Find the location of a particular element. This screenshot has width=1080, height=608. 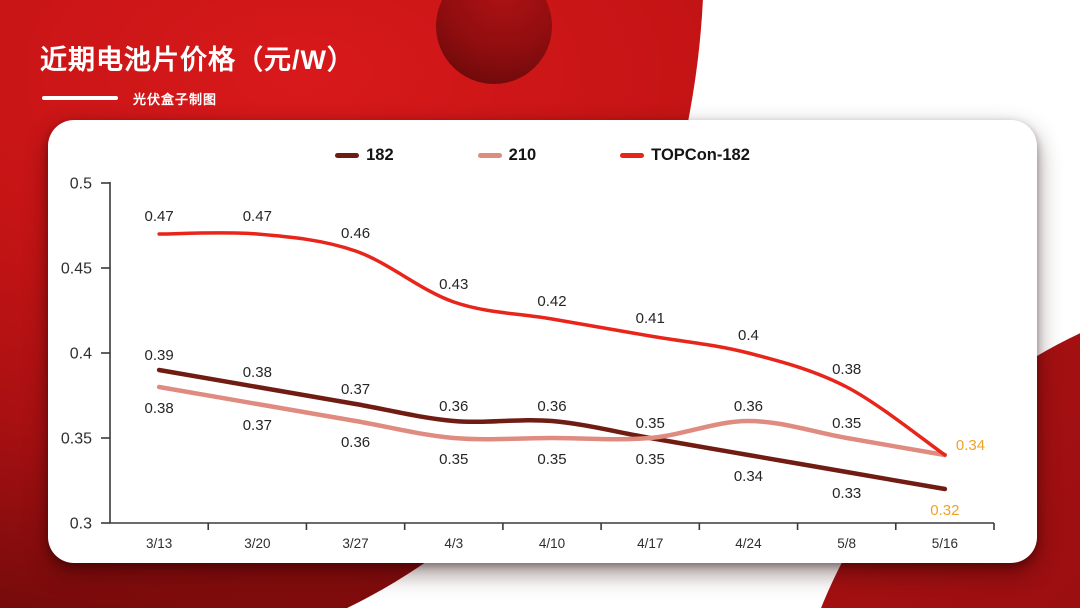

legend-item-210: 210 is located at coordinates (507, 155).